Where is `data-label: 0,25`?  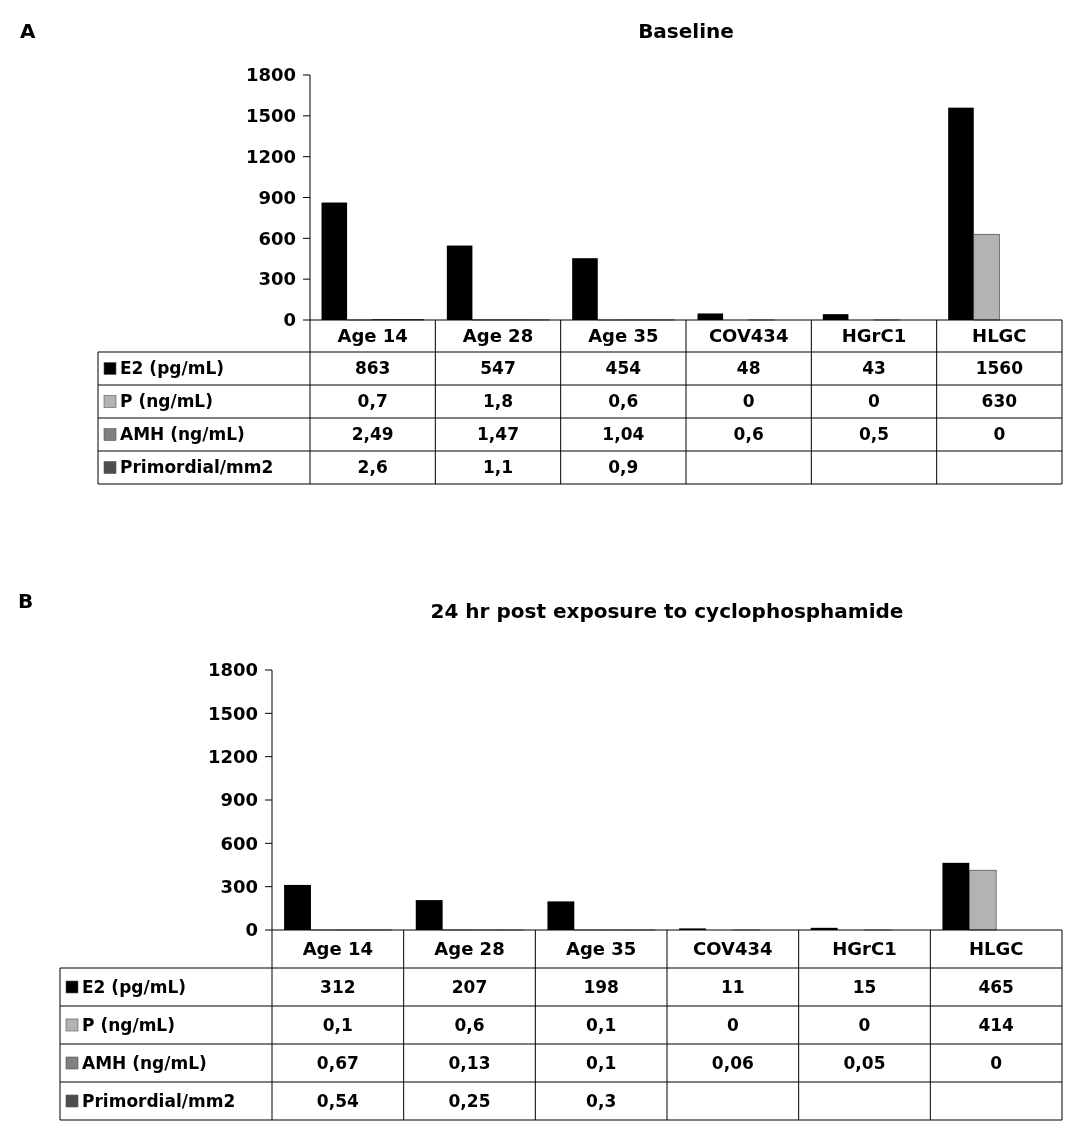 data-label: 0,25 is located at coordinates (469, 1100).